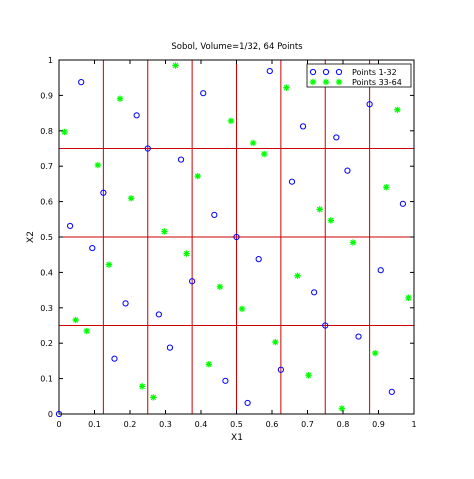 This screenshot has width=474, height=479. I want to click on x-tick-label: 0, so click(58, 424).